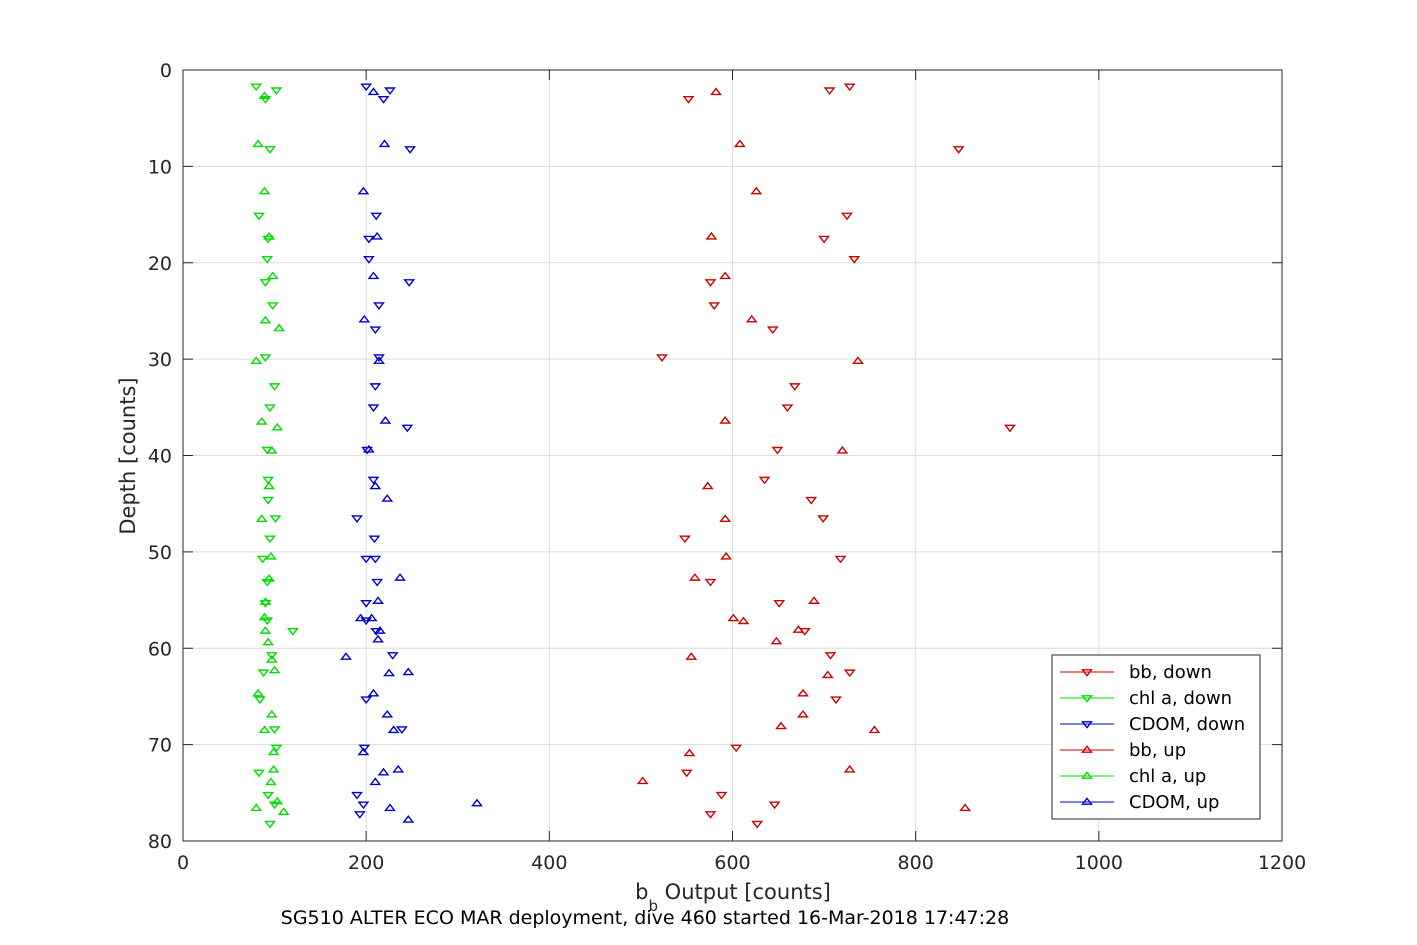  What do you see at coordinates (128, 455) in the screenshot?
I see `y-axis-label: Depth [counts]` at bounding box center [128, 455].